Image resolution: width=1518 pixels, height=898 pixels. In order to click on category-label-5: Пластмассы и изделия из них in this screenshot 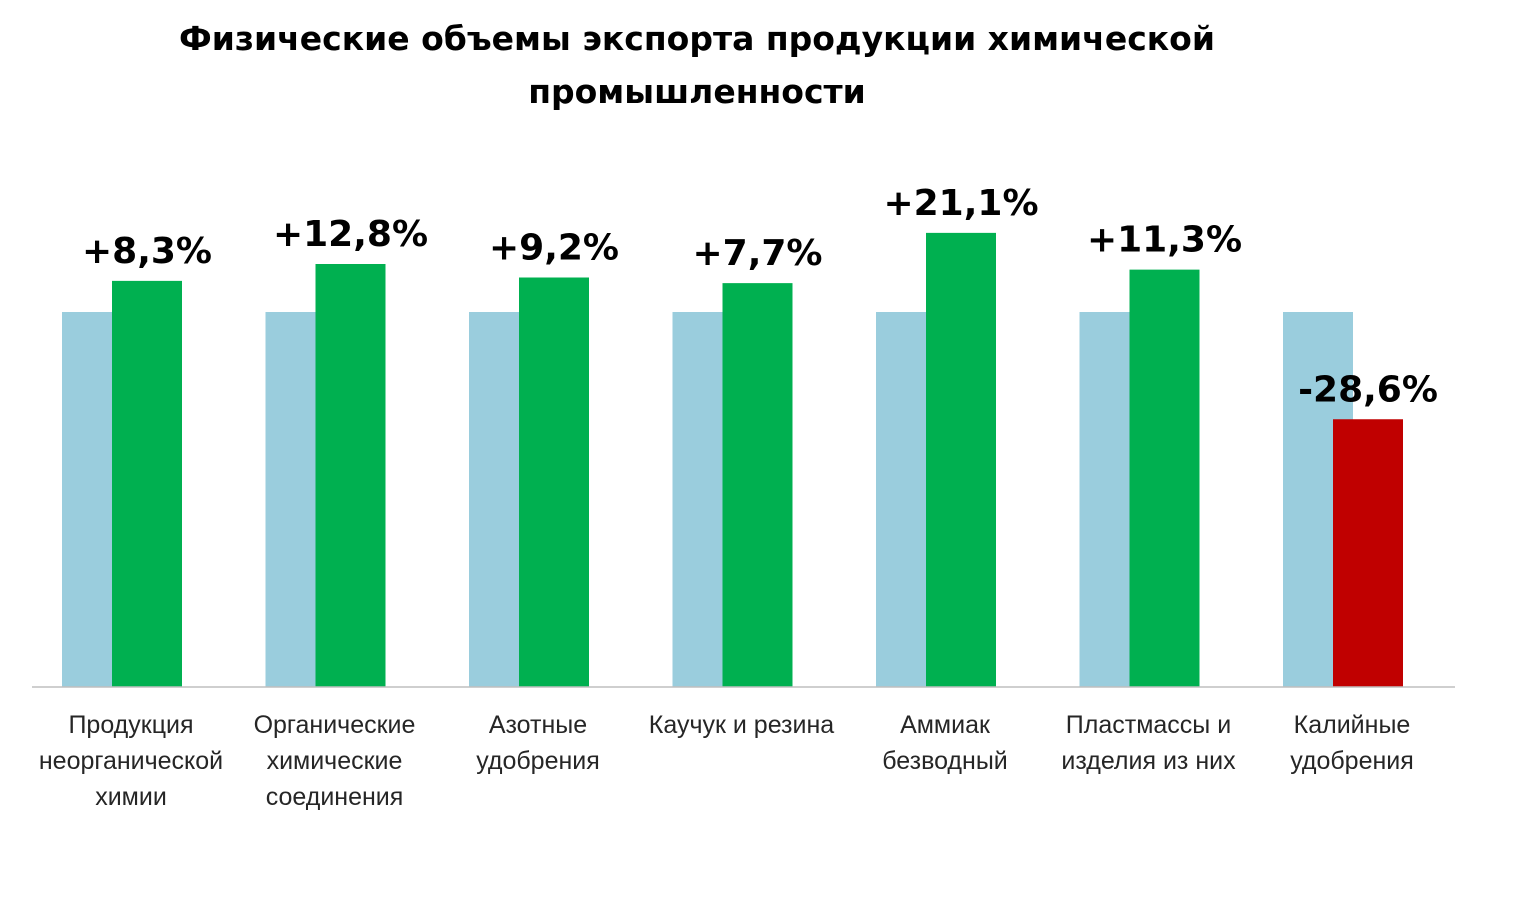, I will do `click(1148, 743)`.